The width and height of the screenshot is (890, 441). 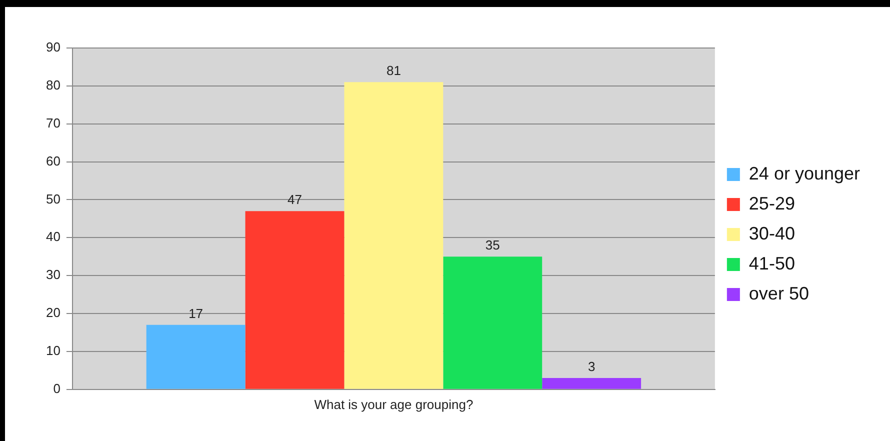 I want to click on legend-label: over 50, so click(x=778, y=293).